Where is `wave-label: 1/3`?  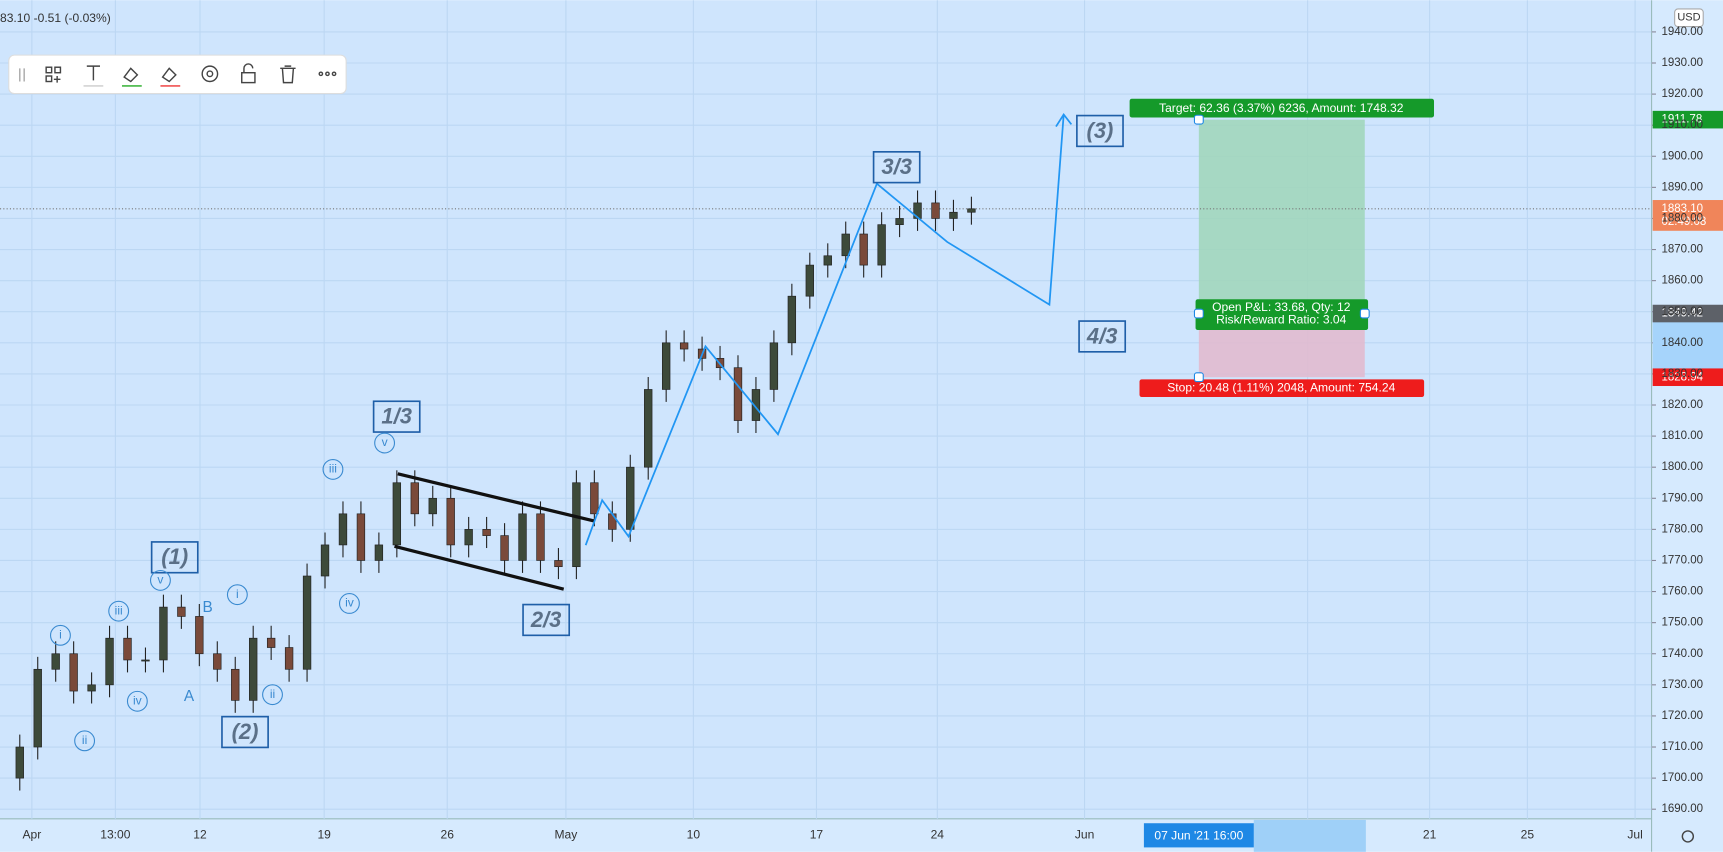
wave-label: 1/3 is located at coordinates (396, 416).